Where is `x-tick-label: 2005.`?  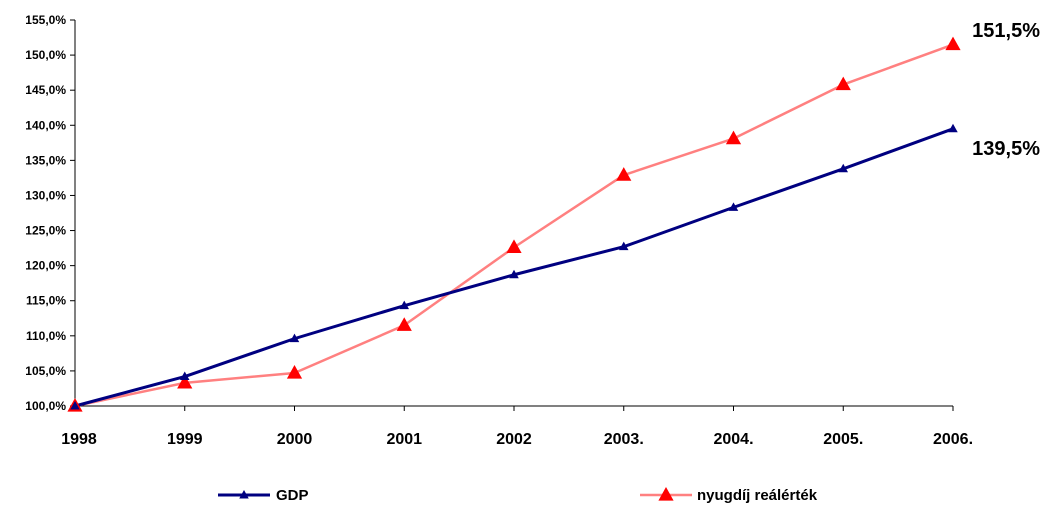
x-tick-label: 2005. is located at coordinates (843, 439).